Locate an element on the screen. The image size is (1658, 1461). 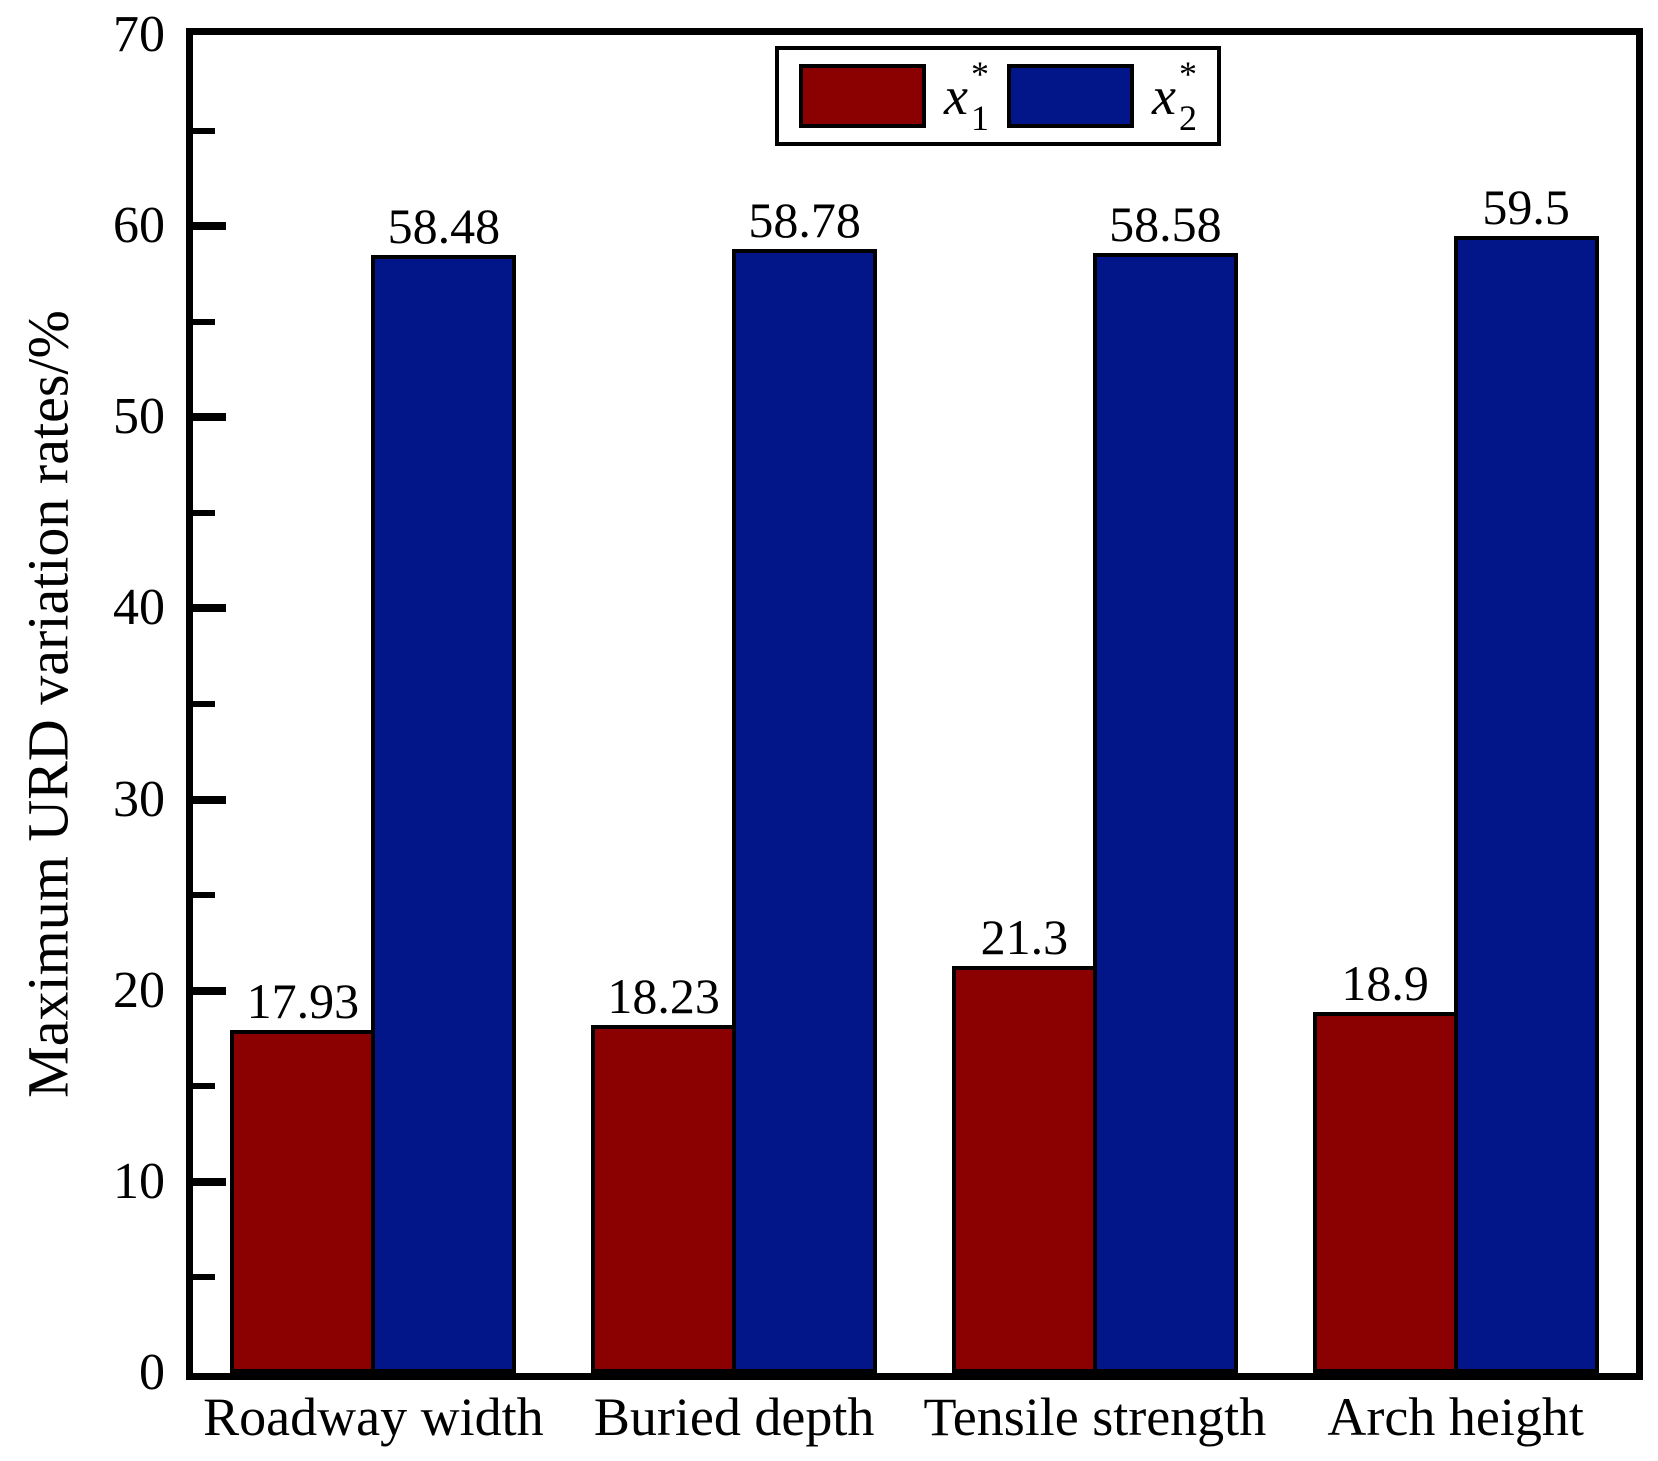
legend-x2-scripts: * 2 is located at coordinates (1188, 96).